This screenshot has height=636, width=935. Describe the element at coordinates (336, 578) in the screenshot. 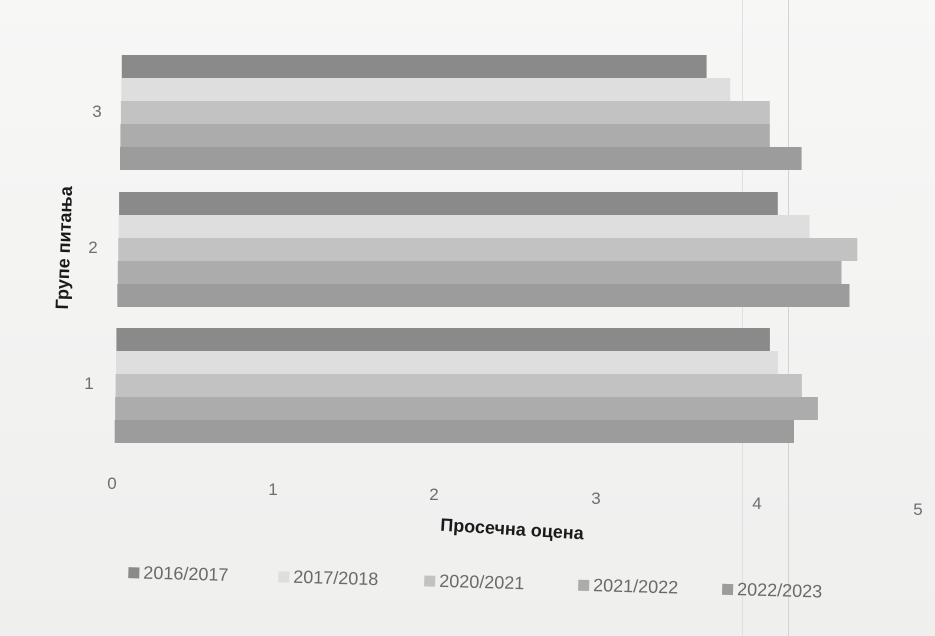

I see `legend-label: 2017/2018` at that location.